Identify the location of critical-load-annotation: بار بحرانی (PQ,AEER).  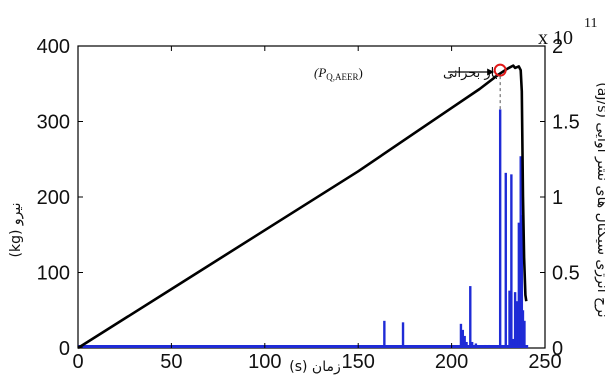
(410, 87).